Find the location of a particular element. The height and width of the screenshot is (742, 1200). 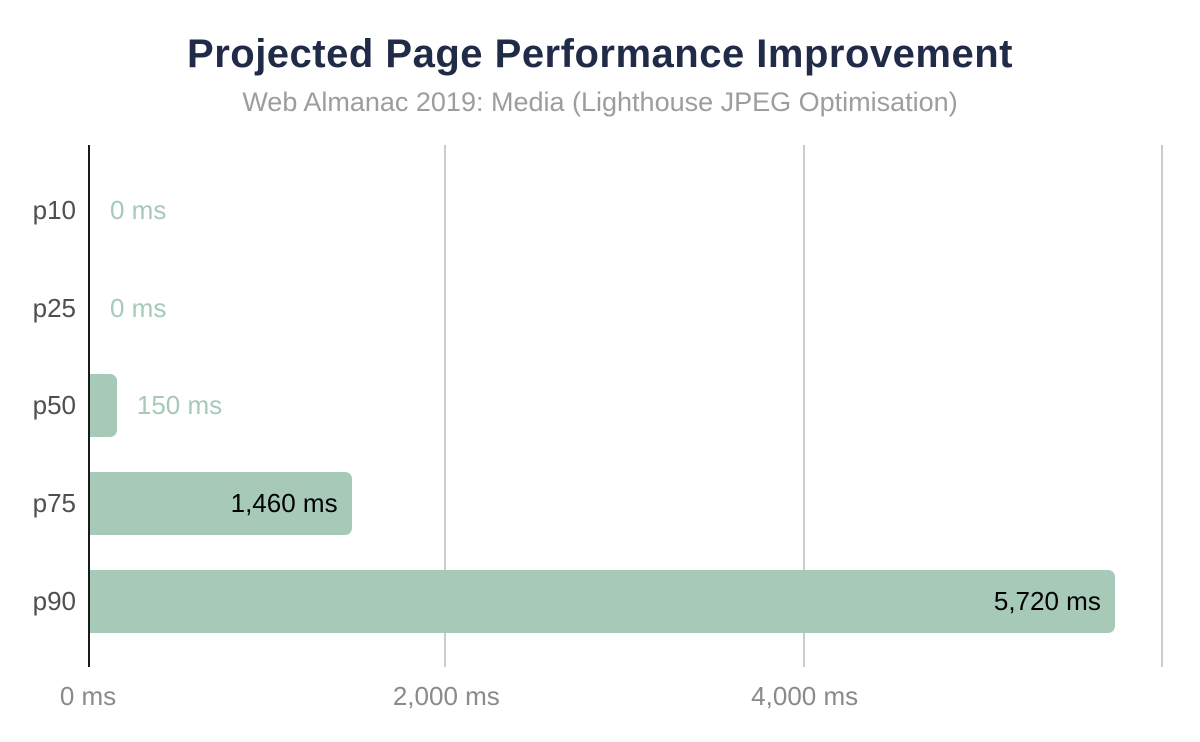

bar-p75: 1,460 ms is located at coordinates (221, 504).